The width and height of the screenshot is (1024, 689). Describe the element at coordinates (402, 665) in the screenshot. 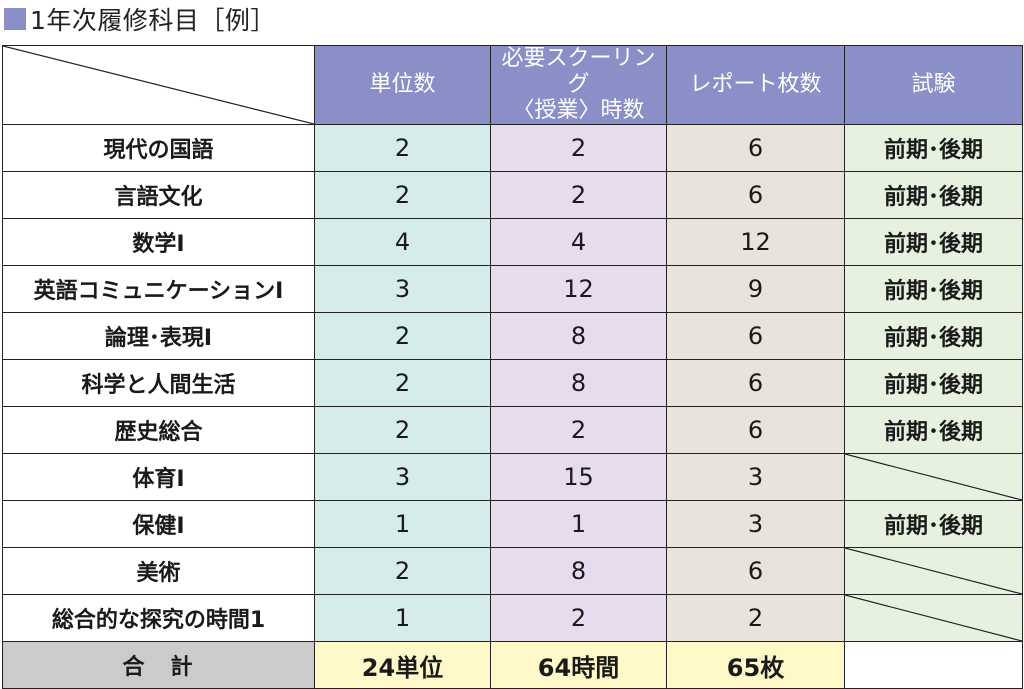

I see `total-units: 24単位` at that location.